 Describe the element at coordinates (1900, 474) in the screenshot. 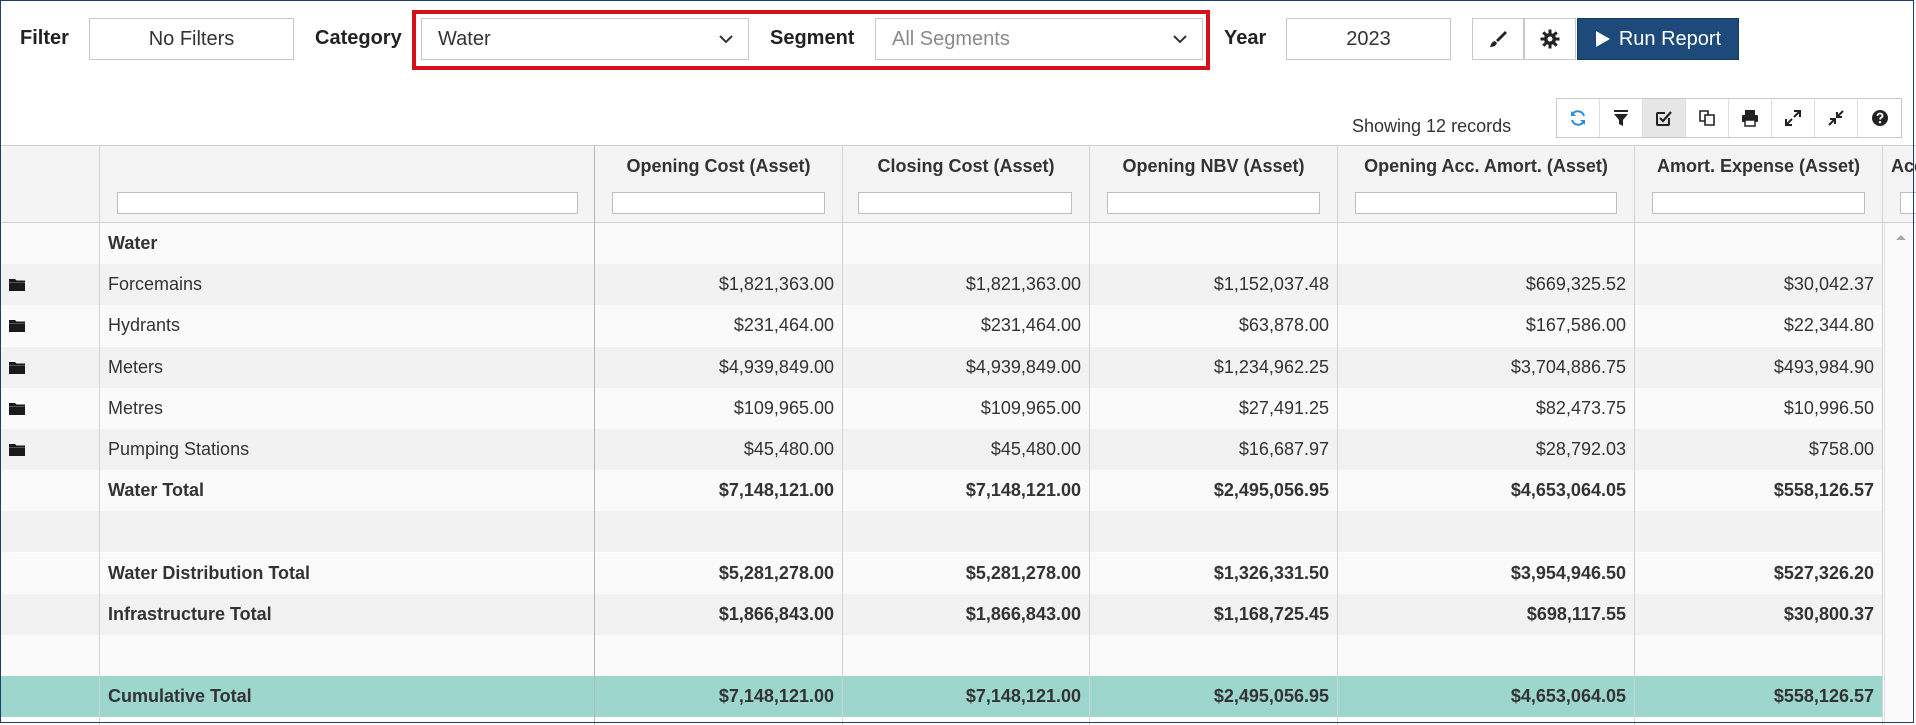

I see `vertical-scrollbar` at that location.